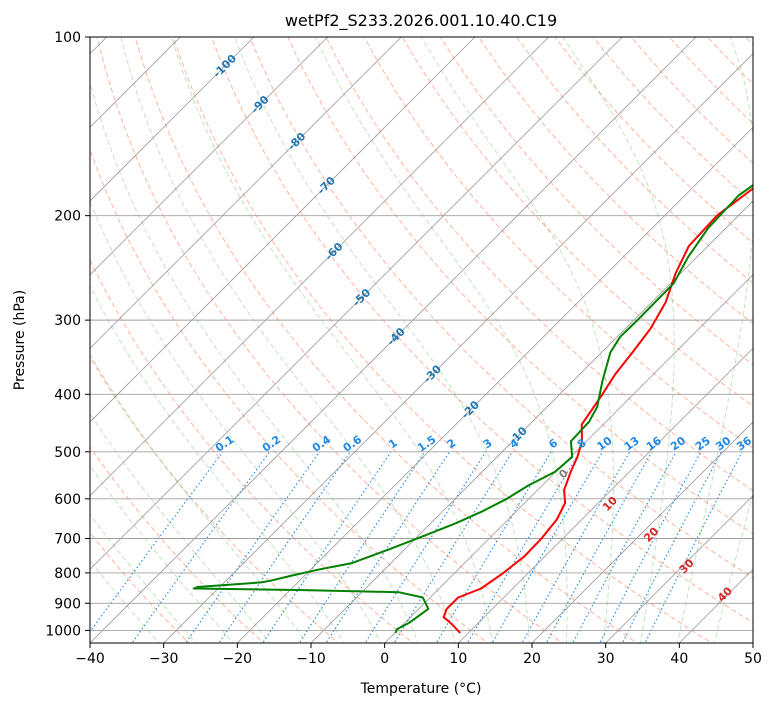 The height and width of the screenshot is (708, 775). Describe the element at coordinates (67, 500) in the screenshot. I see `y-tick-label: 600` at that location.